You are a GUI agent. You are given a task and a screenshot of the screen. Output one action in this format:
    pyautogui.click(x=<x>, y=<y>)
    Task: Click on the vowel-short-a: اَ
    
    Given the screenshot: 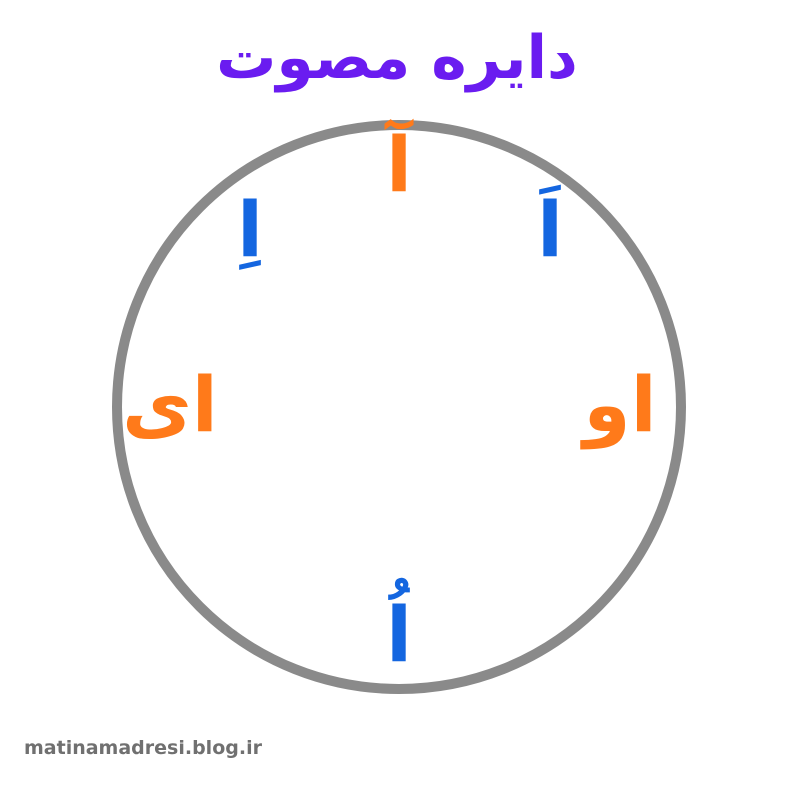 What is the action you would take?
    pyautogui.click(x=550, y=229)
    